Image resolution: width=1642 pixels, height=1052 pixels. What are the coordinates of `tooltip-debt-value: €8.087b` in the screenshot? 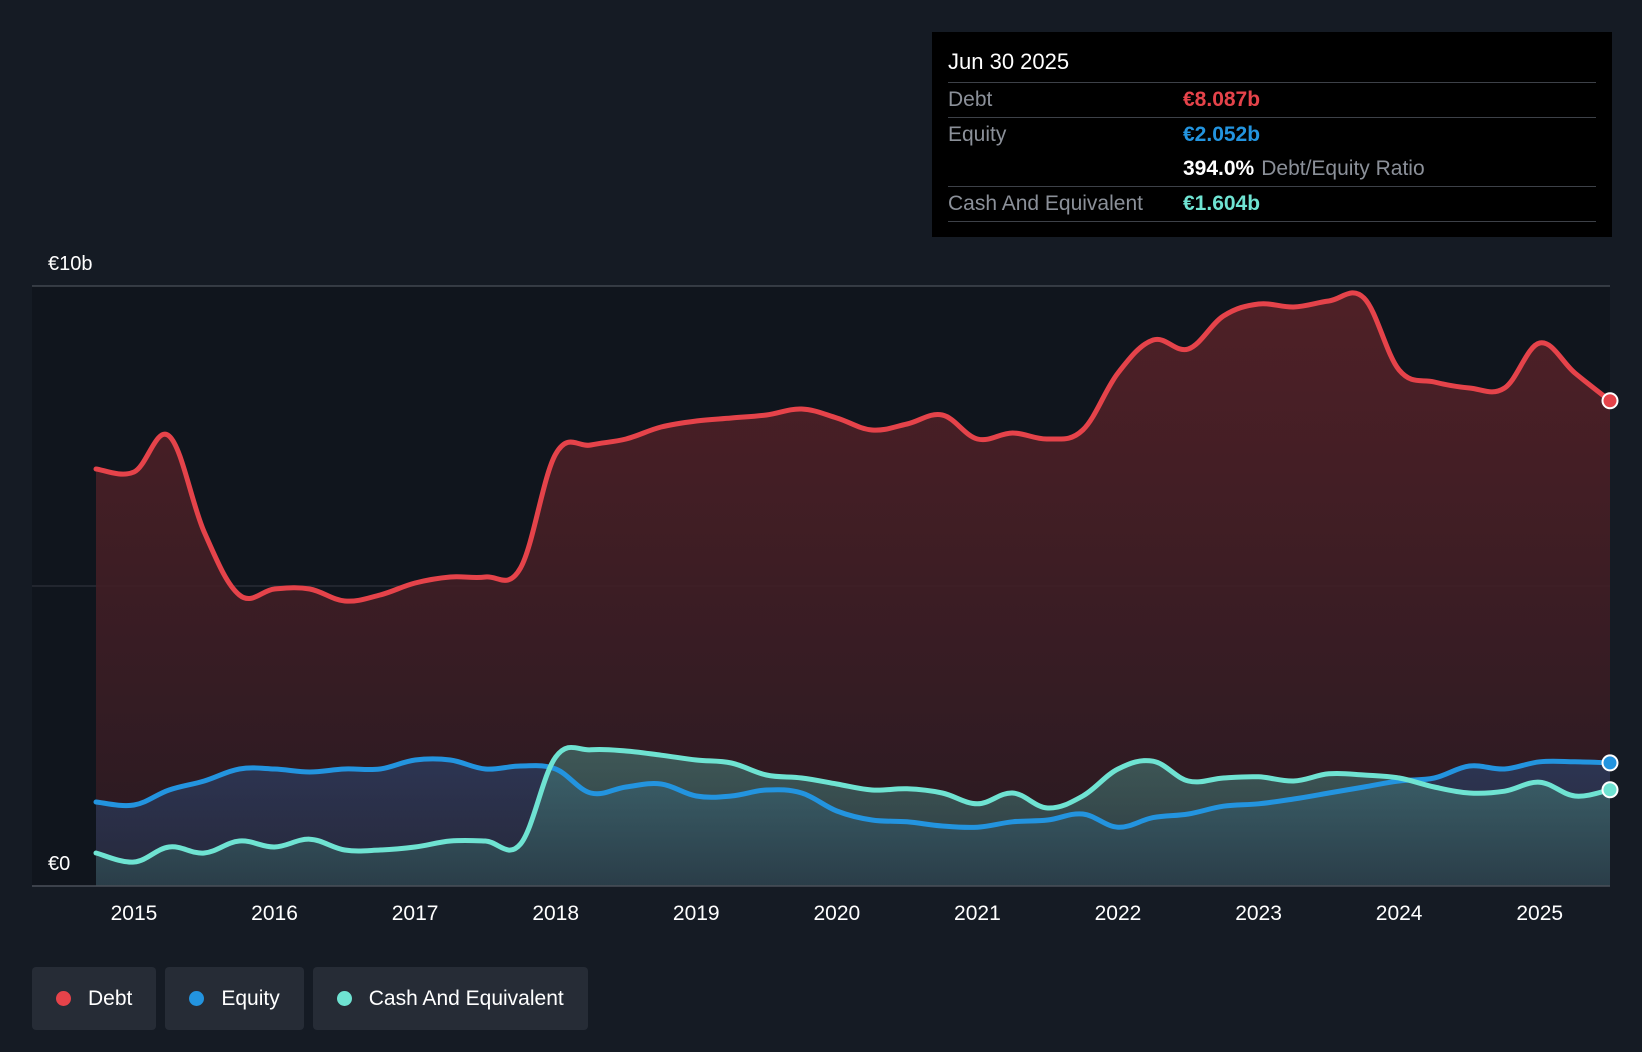 It's located at (1222, 99).